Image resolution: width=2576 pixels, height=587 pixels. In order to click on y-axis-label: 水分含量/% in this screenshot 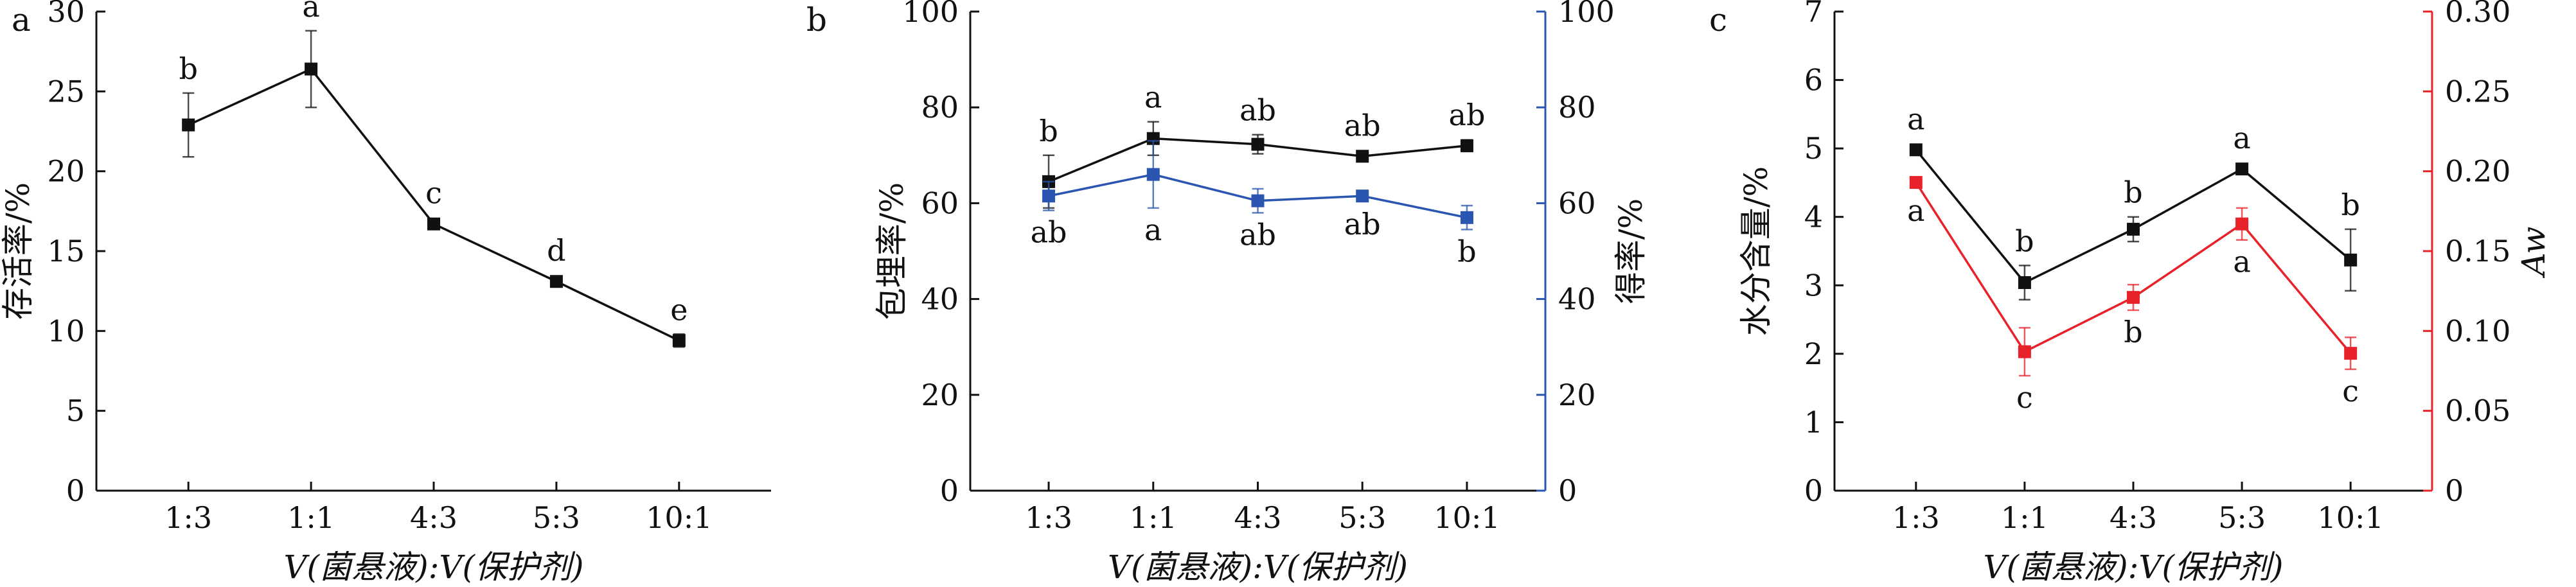, I will do `click(1756, 251)`.